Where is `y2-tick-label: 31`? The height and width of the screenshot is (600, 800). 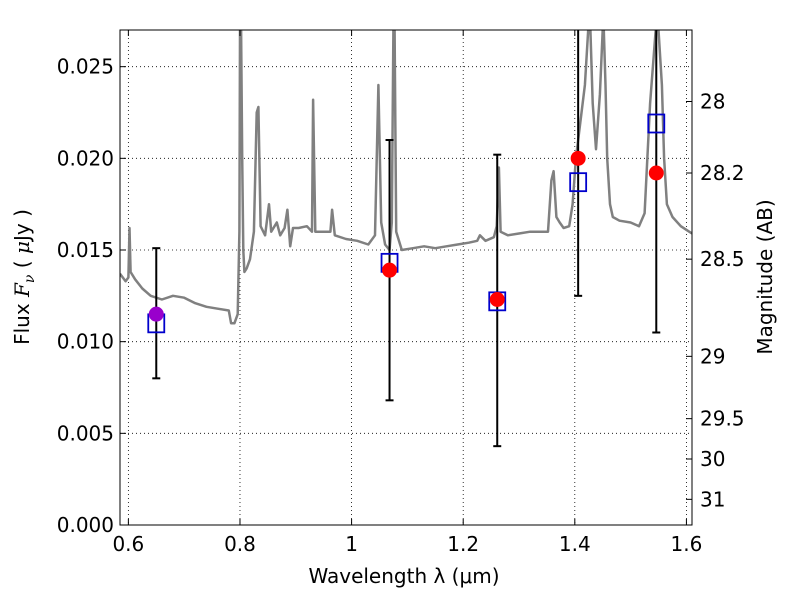 y2-tick-label: 31 is located at coordinates (712, 499).